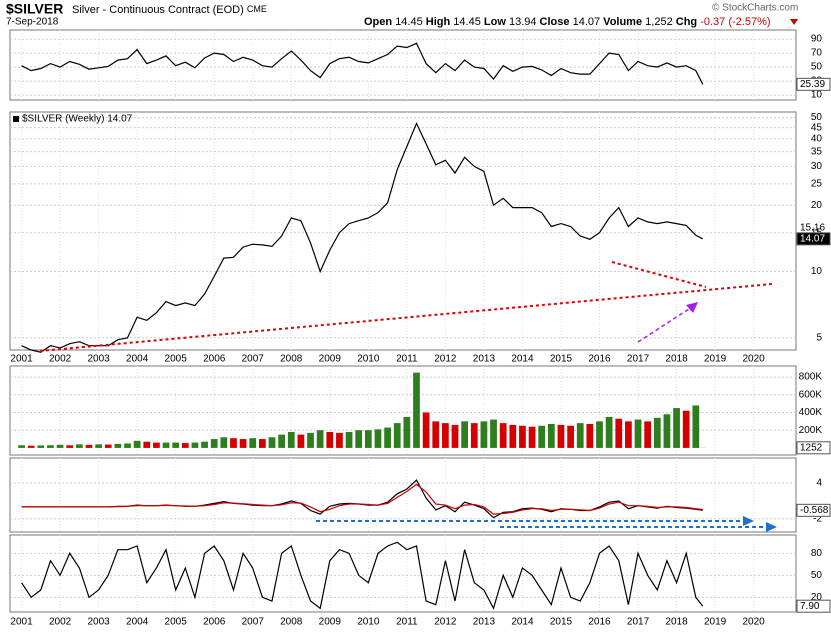 The width and height of the screenshot is (831, 639). What do you see at coordinates (253, 622) in the screenshot?
I see `x-tick-label: 2007` at bounding box center [253, 622].